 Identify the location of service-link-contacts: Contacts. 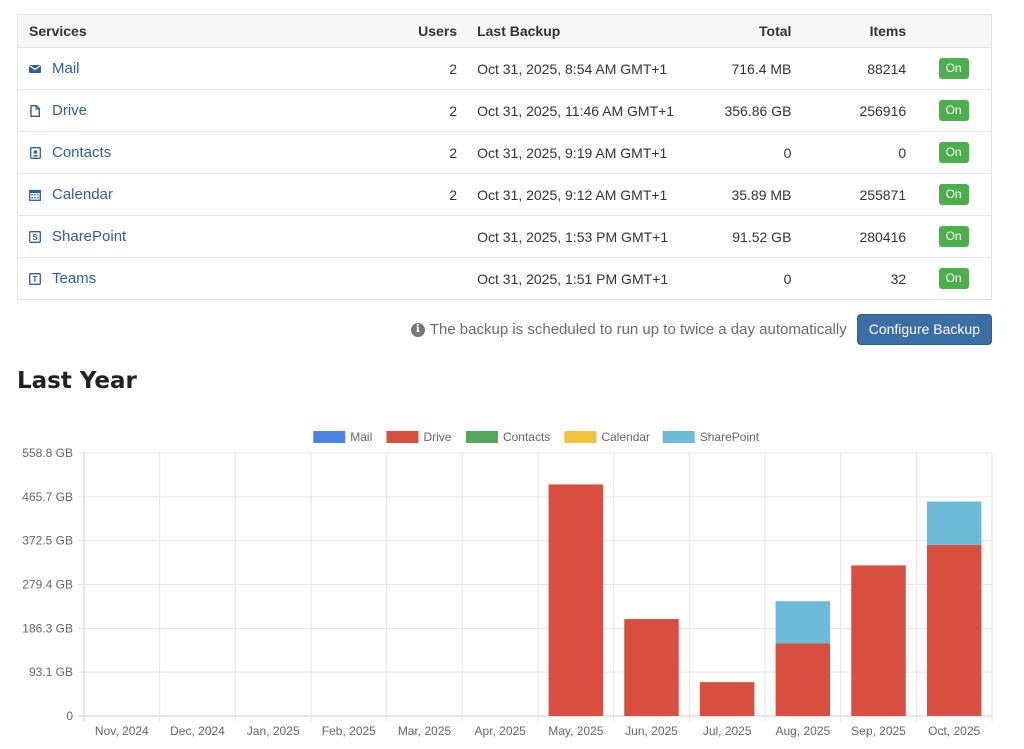
(202, 152).